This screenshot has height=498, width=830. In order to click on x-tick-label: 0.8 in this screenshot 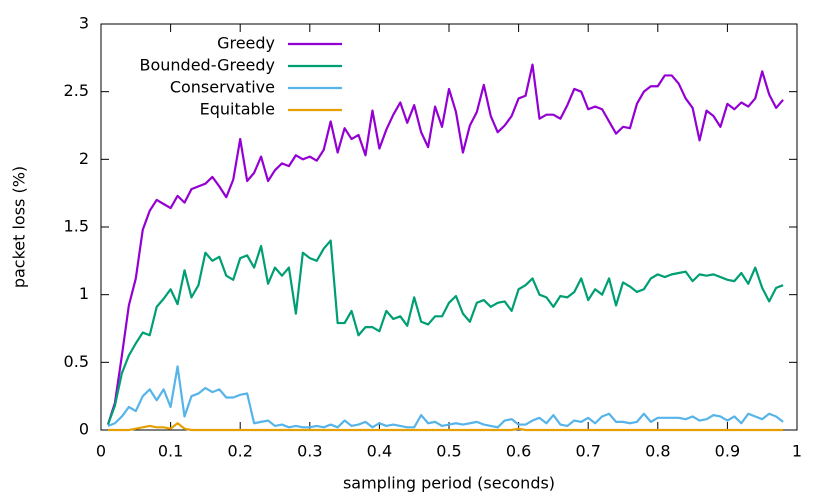, I will do `click(657, 451)`.